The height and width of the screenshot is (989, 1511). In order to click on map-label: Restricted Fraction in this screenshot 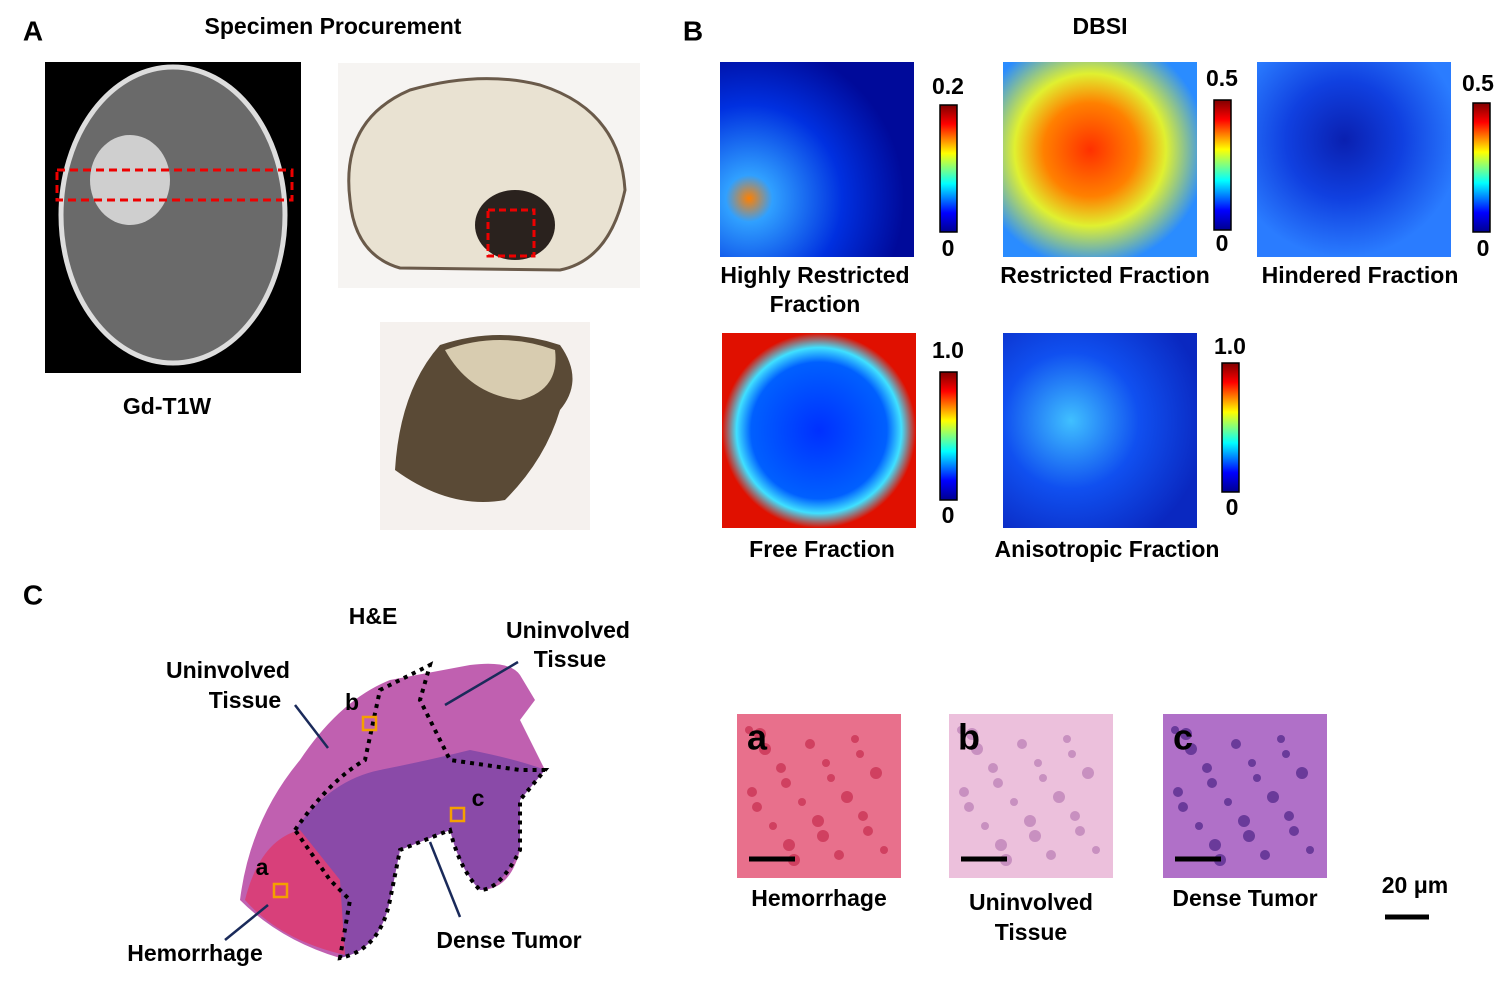, I will do `click(1105, 275)`.